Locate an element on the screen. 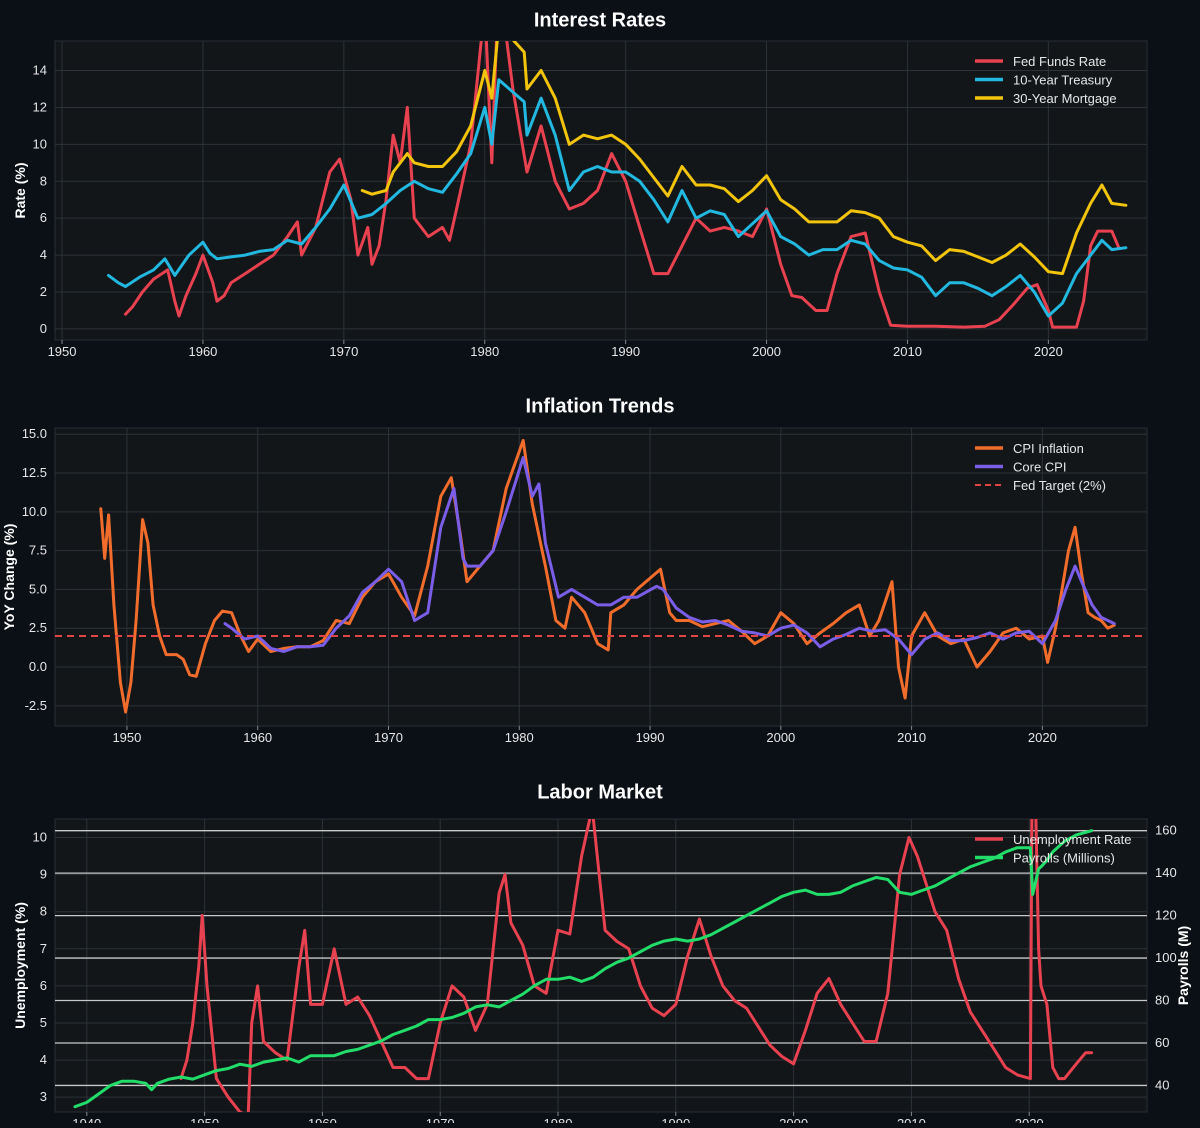 The height and width of the screenshot is (1128, 1200). y-right-tick-label: 140 is located at coordinates (1166, 872).